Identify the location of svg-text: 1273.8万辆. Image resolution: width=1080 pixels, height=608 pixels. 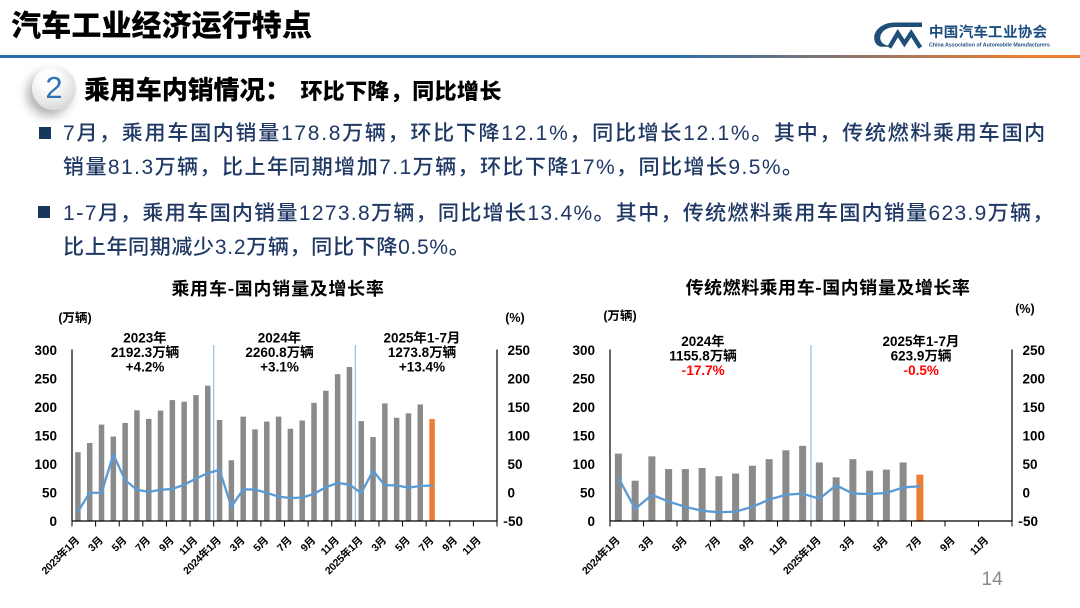
(422, 351).